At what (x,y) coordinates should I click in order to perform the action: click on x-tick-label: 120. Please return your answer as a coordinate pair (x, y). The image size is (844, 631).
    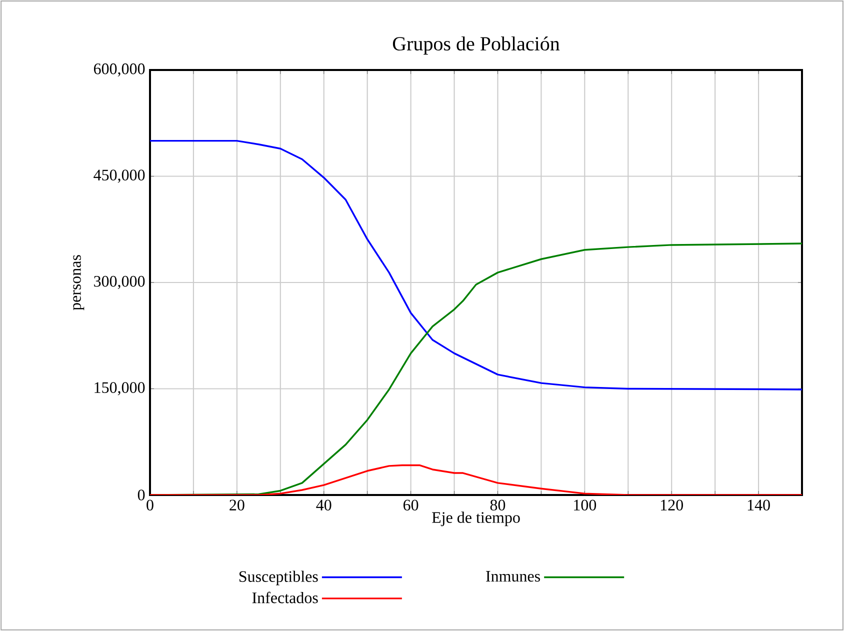
    Looking at the image, I should click on (672, 505).